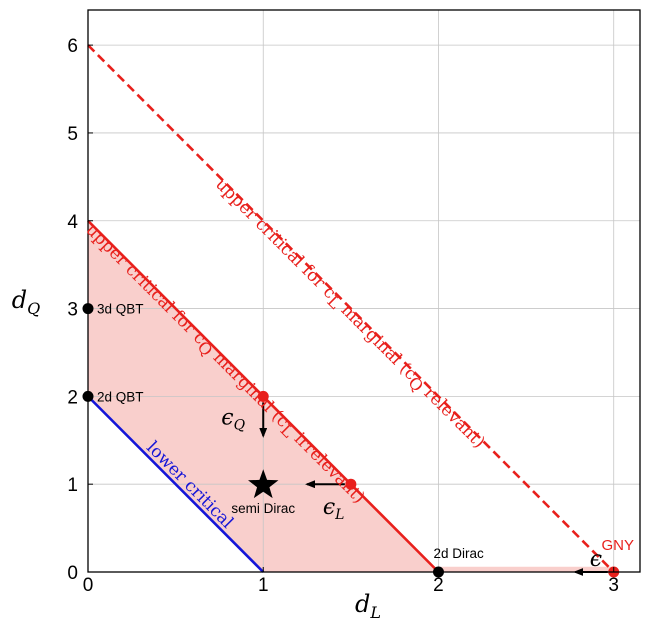 This screenshot has width=654, height=625. Describe the element at coordinates (72, 573) in the screenshot. I see `y-tick-label-0: 0` at that location.